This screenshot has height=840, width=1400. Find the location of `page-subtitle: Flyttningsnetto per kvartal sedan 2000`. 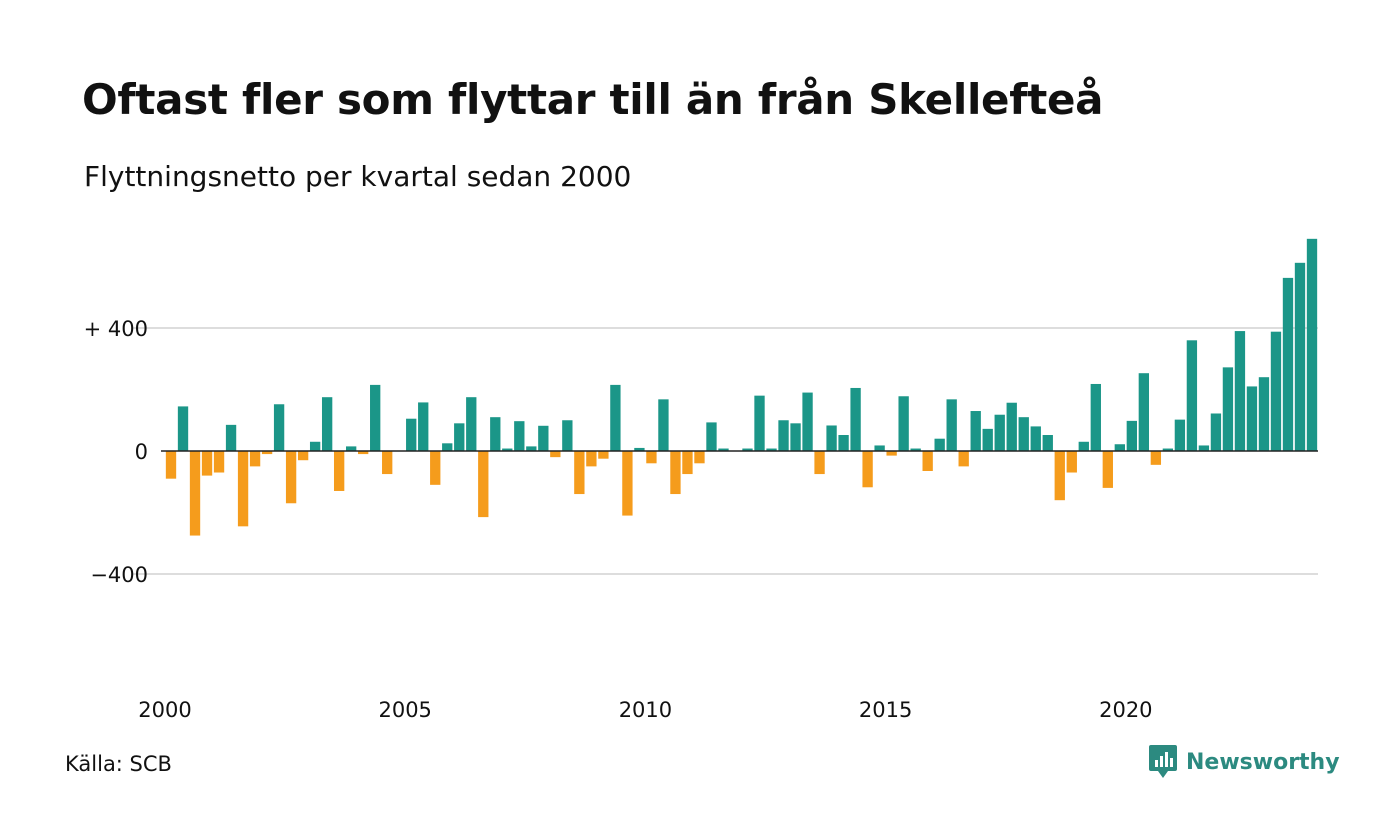

page-subtitle: Flyttningsnetto per kvartal sedan 2000 is located at coordinates (358, 176).